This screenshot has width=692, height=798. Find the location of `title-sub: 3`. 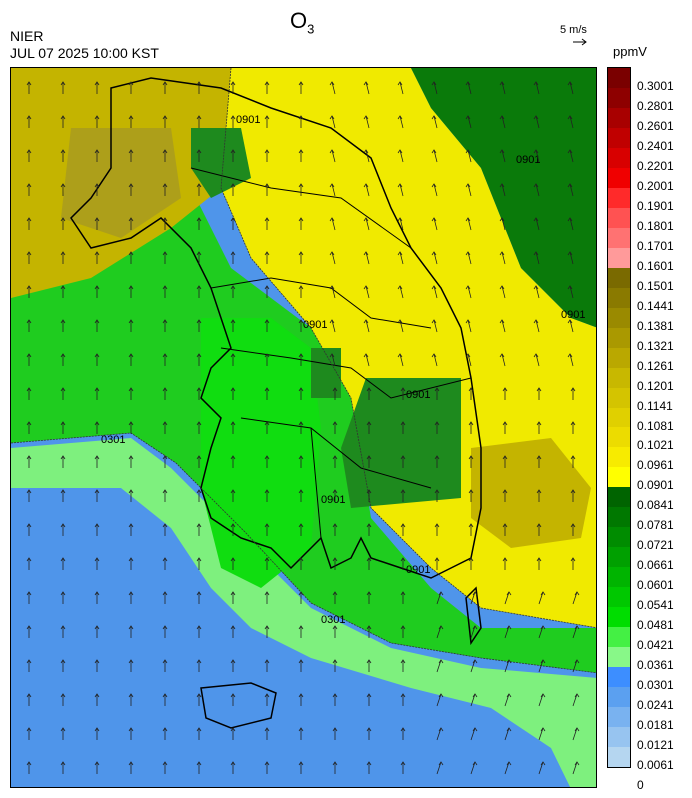

title-sub: 3 is located at coordinates (311, 29).